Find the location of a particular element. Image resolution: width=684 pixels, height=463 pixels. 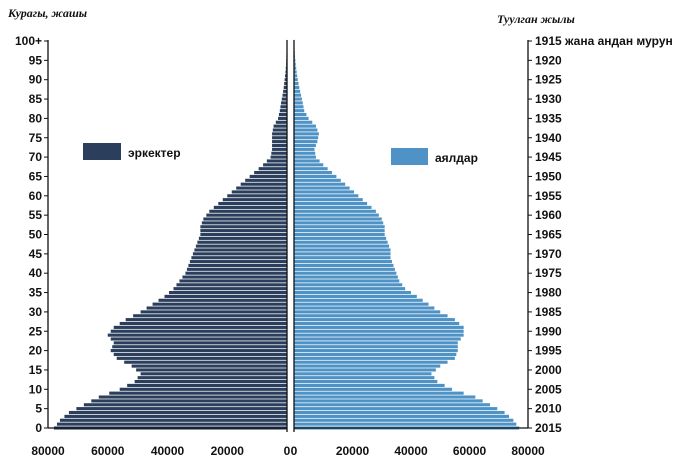

age-tick-label: 90 is located at coordinates (36, 80).